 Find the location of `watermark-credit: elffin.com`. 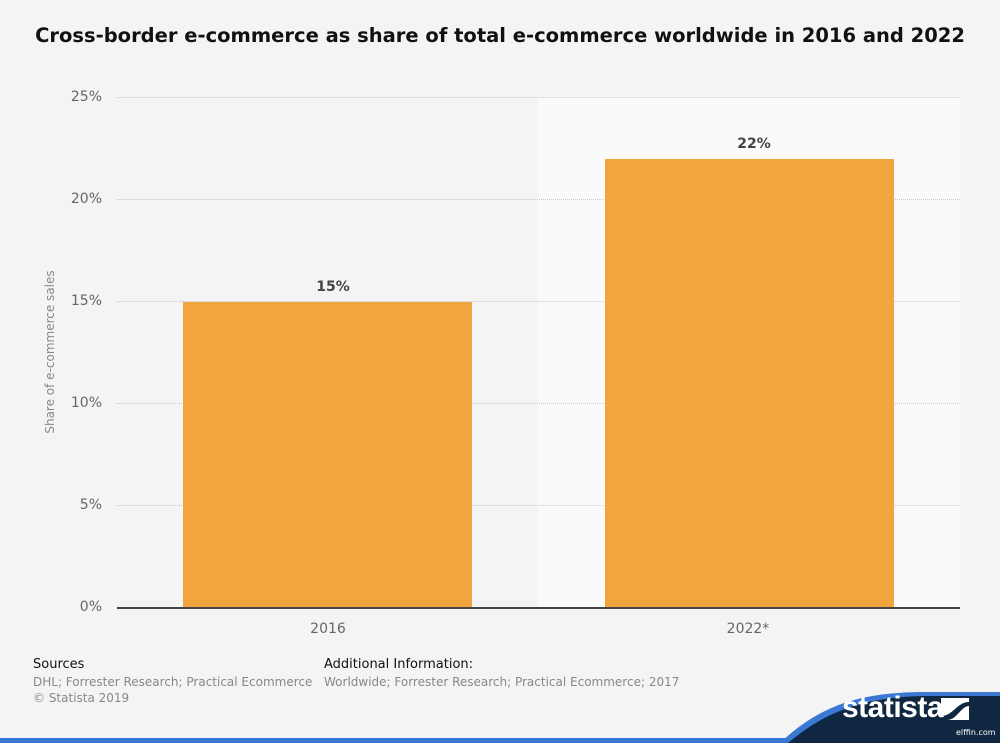

watermark-credit: elffin.com is located at coordinates (976, 732).